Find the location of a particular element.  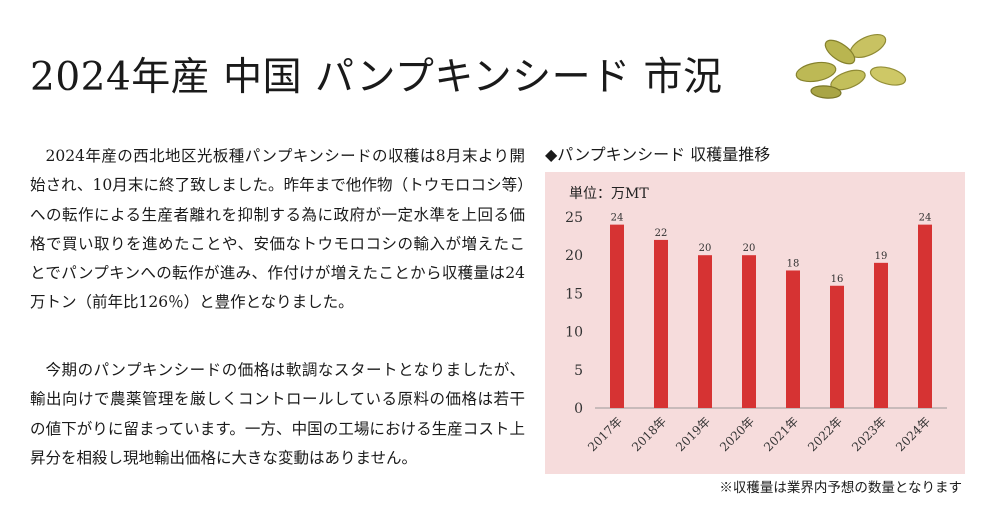

data-label: 16 is located at coordinates (837, 279).